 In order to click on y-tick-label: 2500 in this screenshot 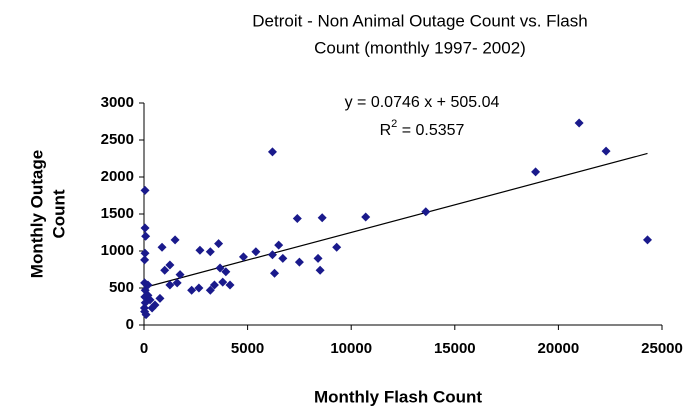, I will do `click(117, 139)`.